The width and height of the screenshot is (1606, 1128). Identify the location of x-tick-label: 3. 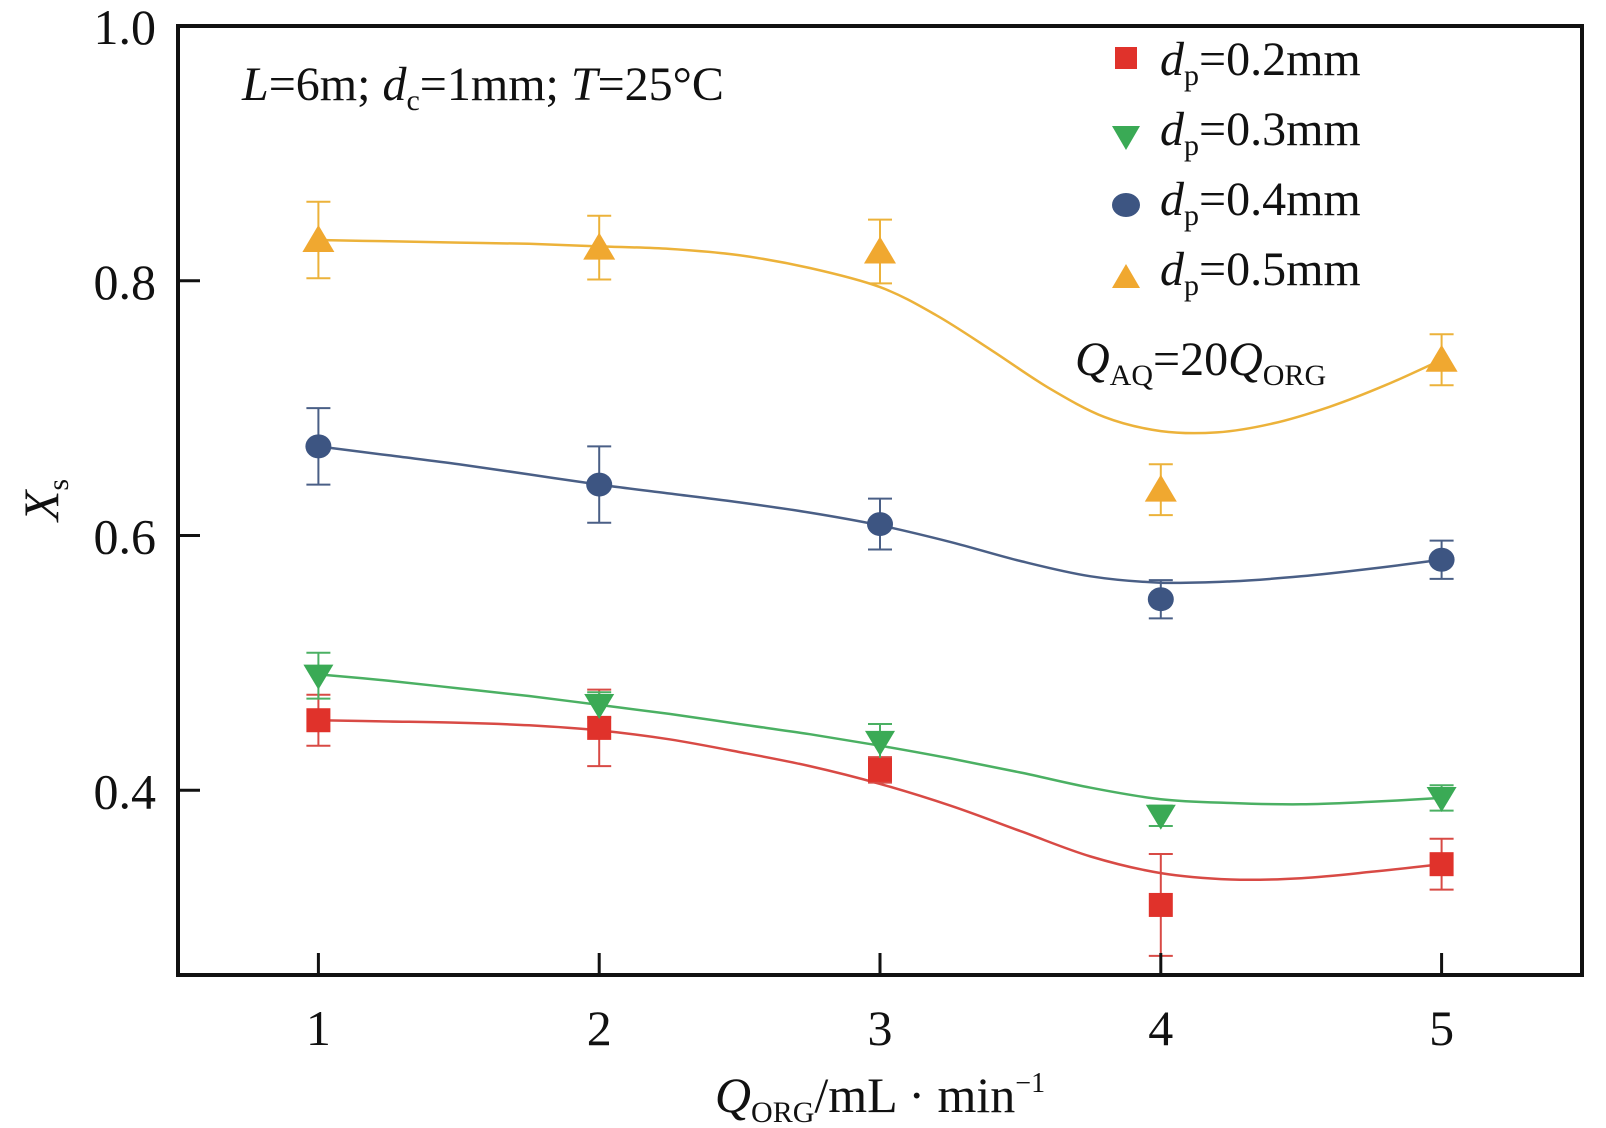
(880, 1028).